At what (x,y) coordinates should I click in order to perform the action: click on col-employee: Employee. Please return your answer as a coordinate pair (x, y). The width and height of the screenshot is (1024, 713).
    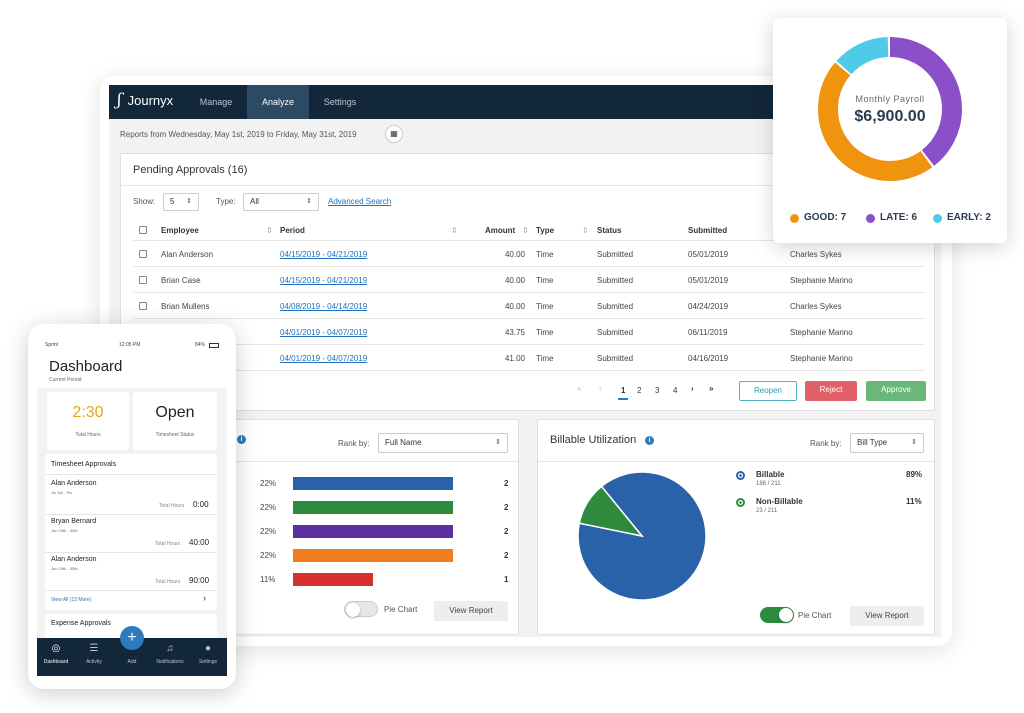
    Looking at the image, I should click on (180, 230).